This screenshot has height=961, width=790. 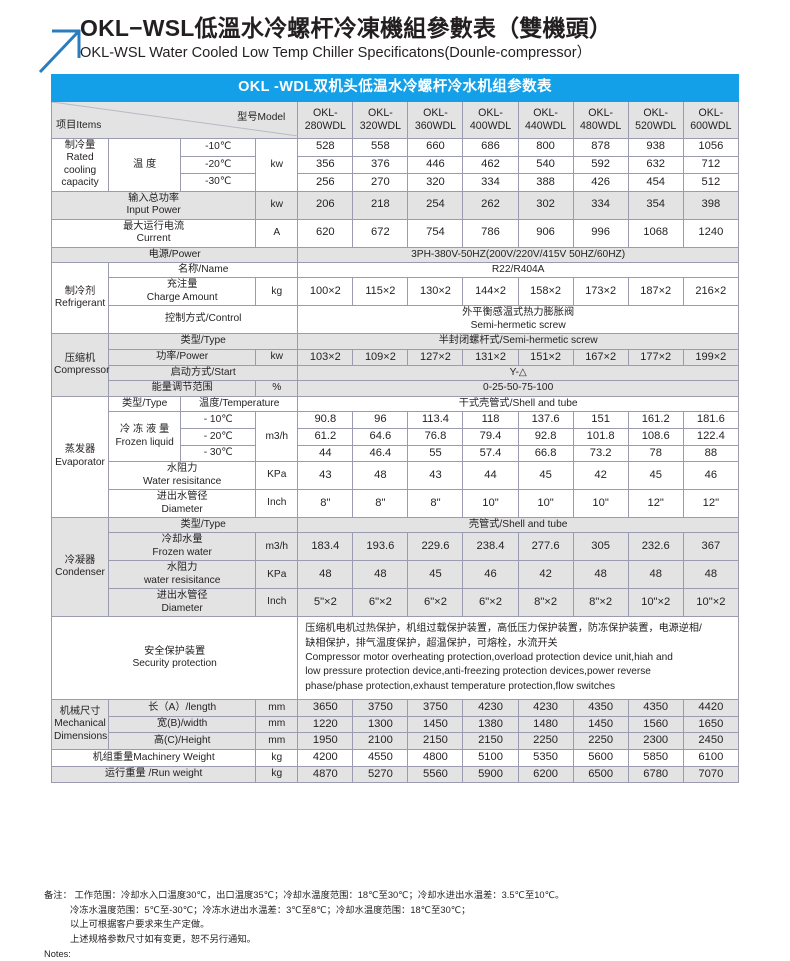 What do you see at coordinates (380, 165) in the screenshot?
I see `cell: 376` at bounding box center [380, 165].